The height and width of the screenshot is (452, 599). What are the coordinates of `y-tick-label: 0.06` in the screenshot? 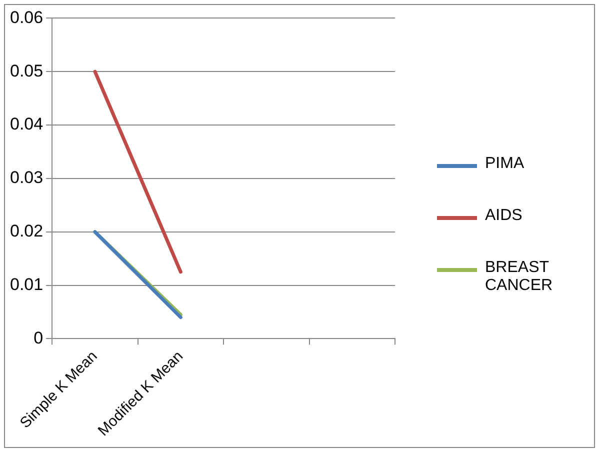 It's located at (27, 17).